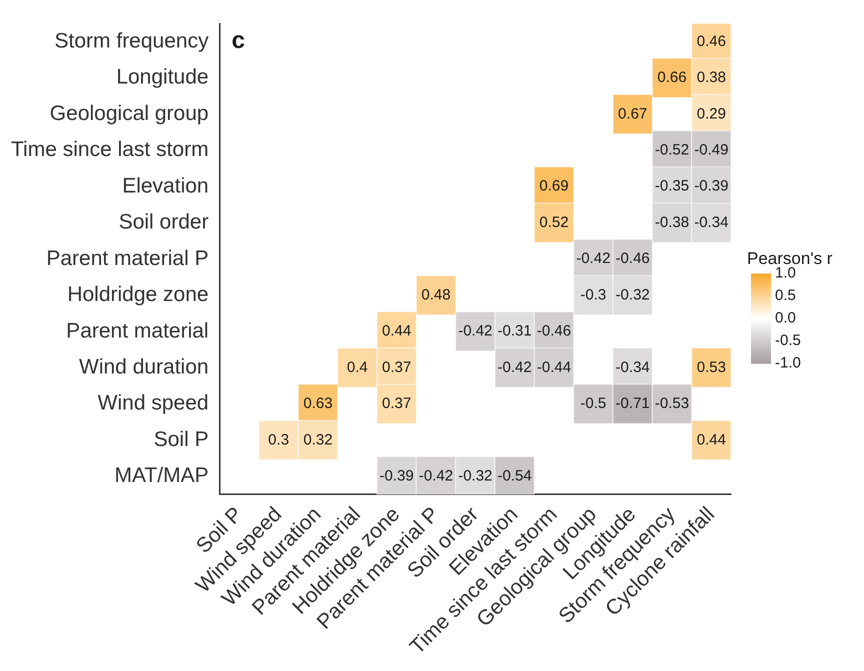 The image size is (864, 671). What do you see at coordinates (144, 366) in the screenshot?
I see `y-tick-label: Wind duration` at bounding box center [144, 366].